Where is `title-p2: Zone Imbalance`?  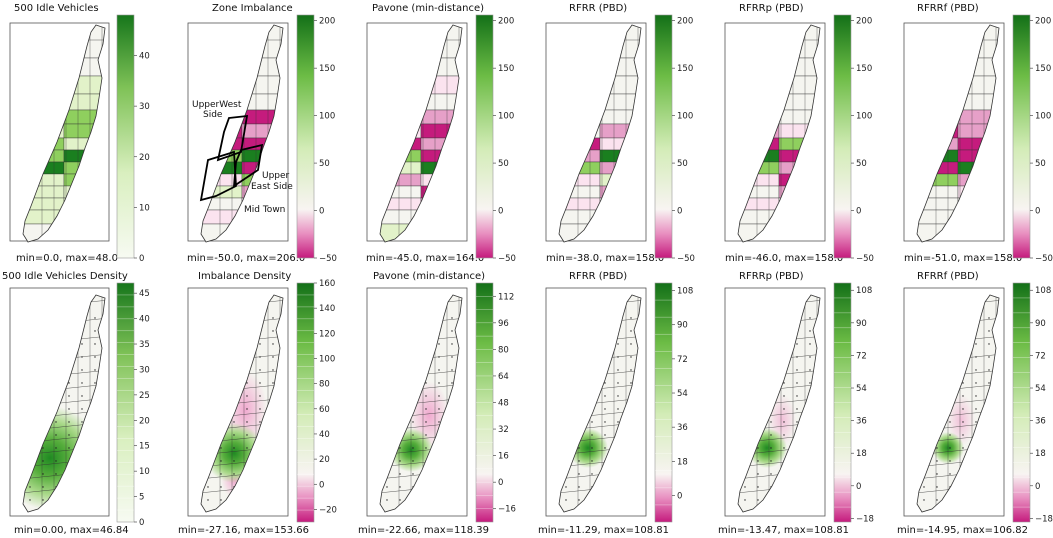 title-p2: Zone Imbalance is located at coordinates (252, 8).